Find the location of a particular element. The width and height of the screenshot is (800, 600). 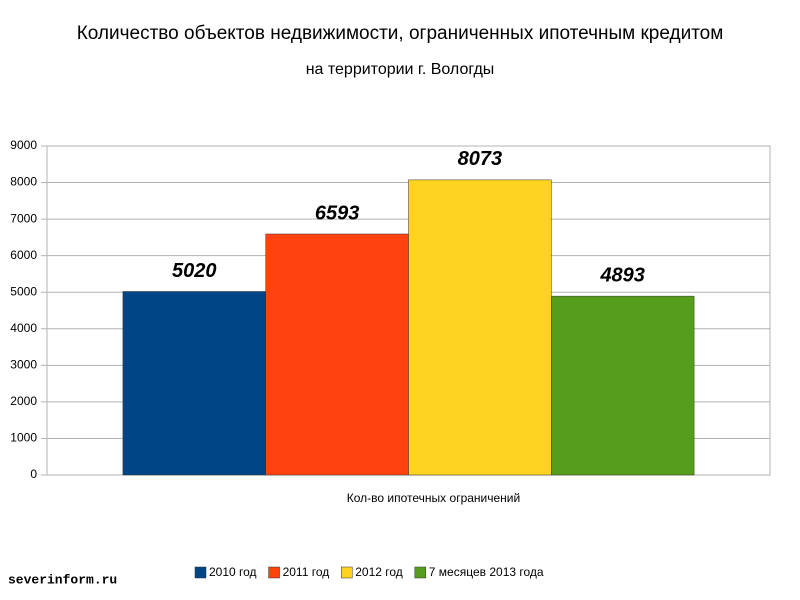

data-label: 5020 is located at coordinates (194, 271).